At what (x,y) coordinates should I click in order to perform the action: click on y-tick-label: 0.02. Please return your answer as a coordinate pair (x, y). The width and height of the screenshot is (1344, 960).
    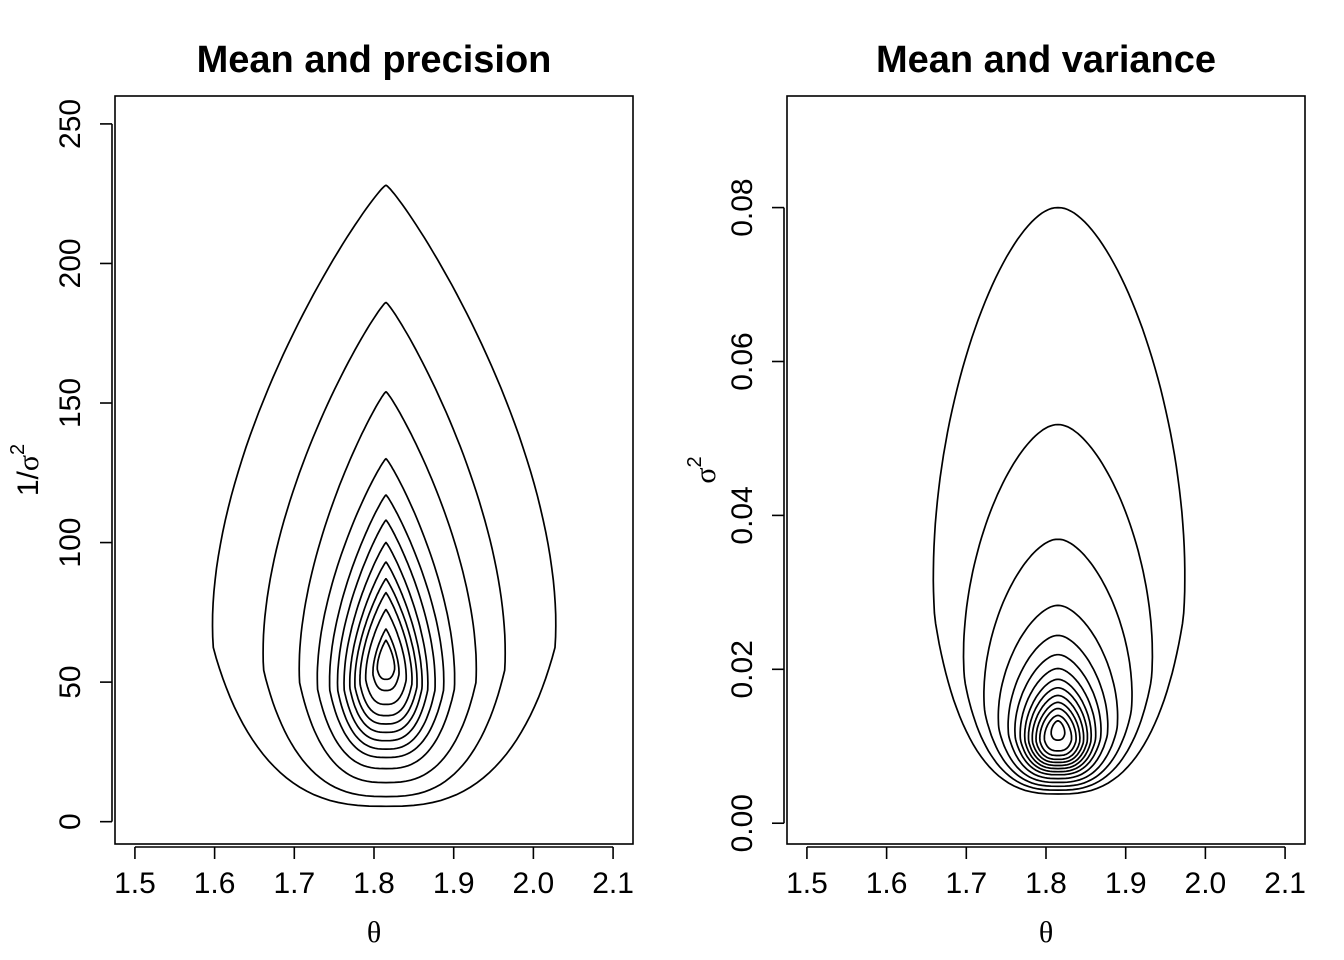
    Looking at the image, I should click on (742, 669).